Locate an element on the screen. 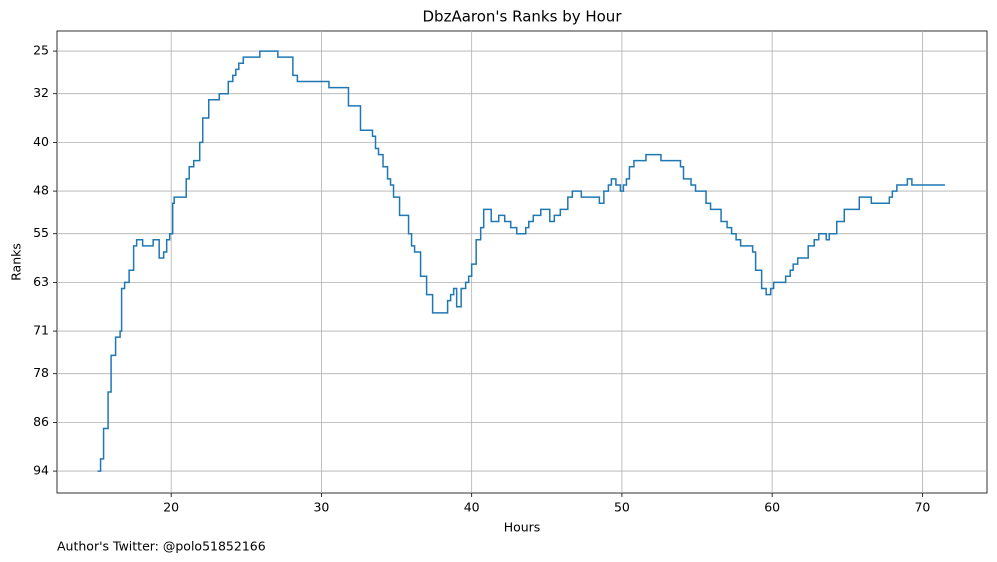 The height and width of the screenshot is (562, 997). x-tick-label: 40 is located at coordinates (472, 507).